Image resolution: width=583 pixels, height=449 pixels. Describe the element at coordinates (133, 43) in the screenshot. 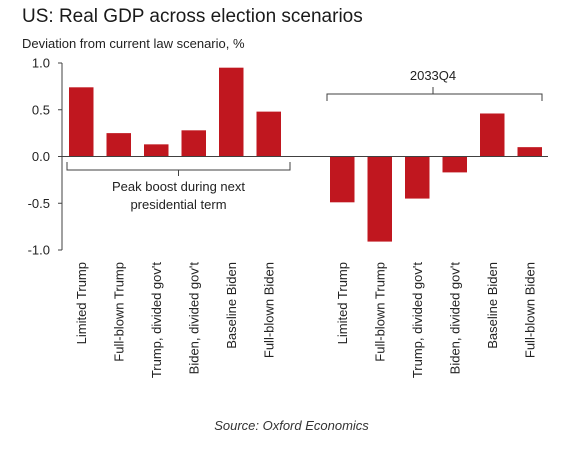

I see `chart-subtitle: Deviation from current law scenario, %` at that location.